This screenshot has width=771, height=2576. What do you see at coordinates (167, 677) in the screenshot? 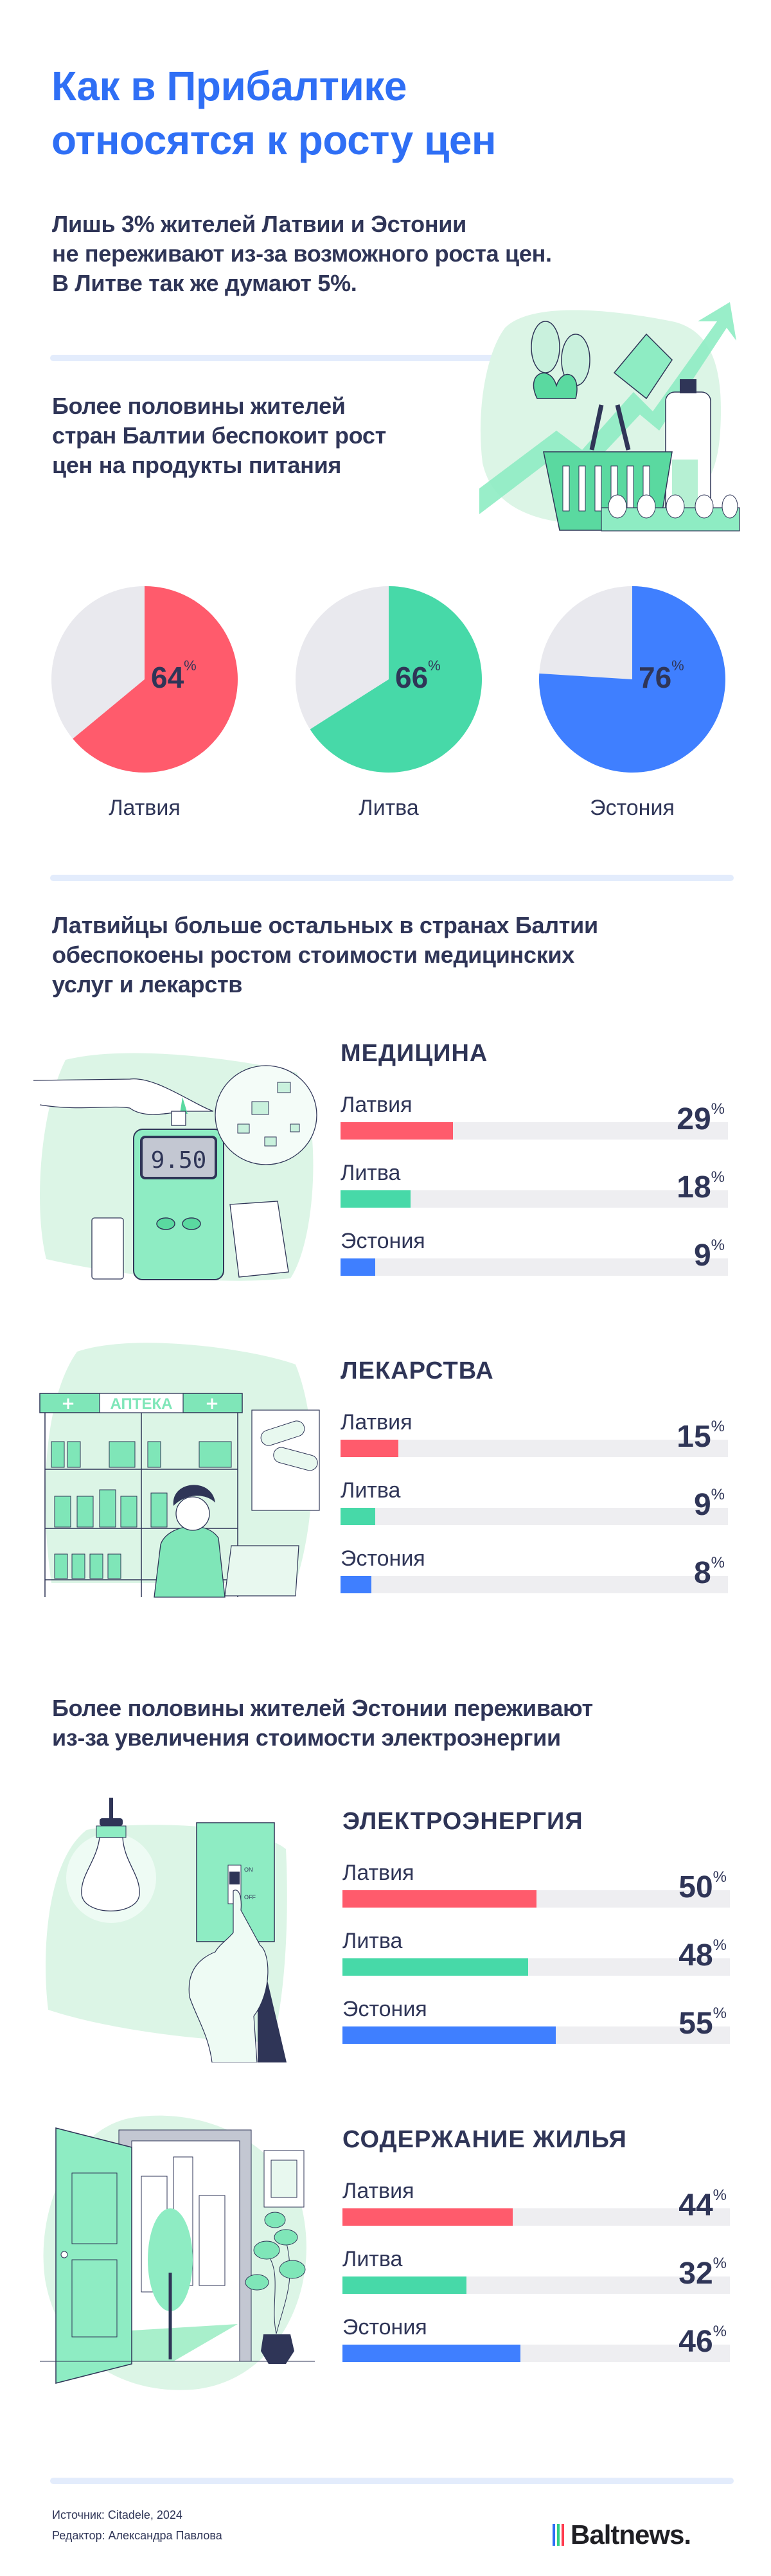
I see `pie-value: 64` at bounding box center [167, 677].